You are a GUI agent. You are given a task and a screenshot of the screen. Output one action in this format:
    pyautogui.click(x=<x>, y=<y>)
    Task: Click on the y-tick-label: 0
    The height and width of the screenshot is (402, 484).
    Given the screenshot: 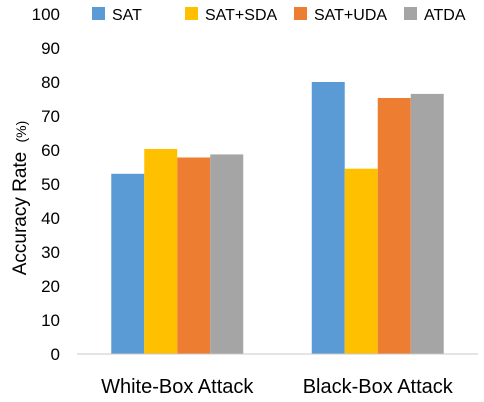 What is the action you would take?
    pyautogui.click(x=55, y=354)
    